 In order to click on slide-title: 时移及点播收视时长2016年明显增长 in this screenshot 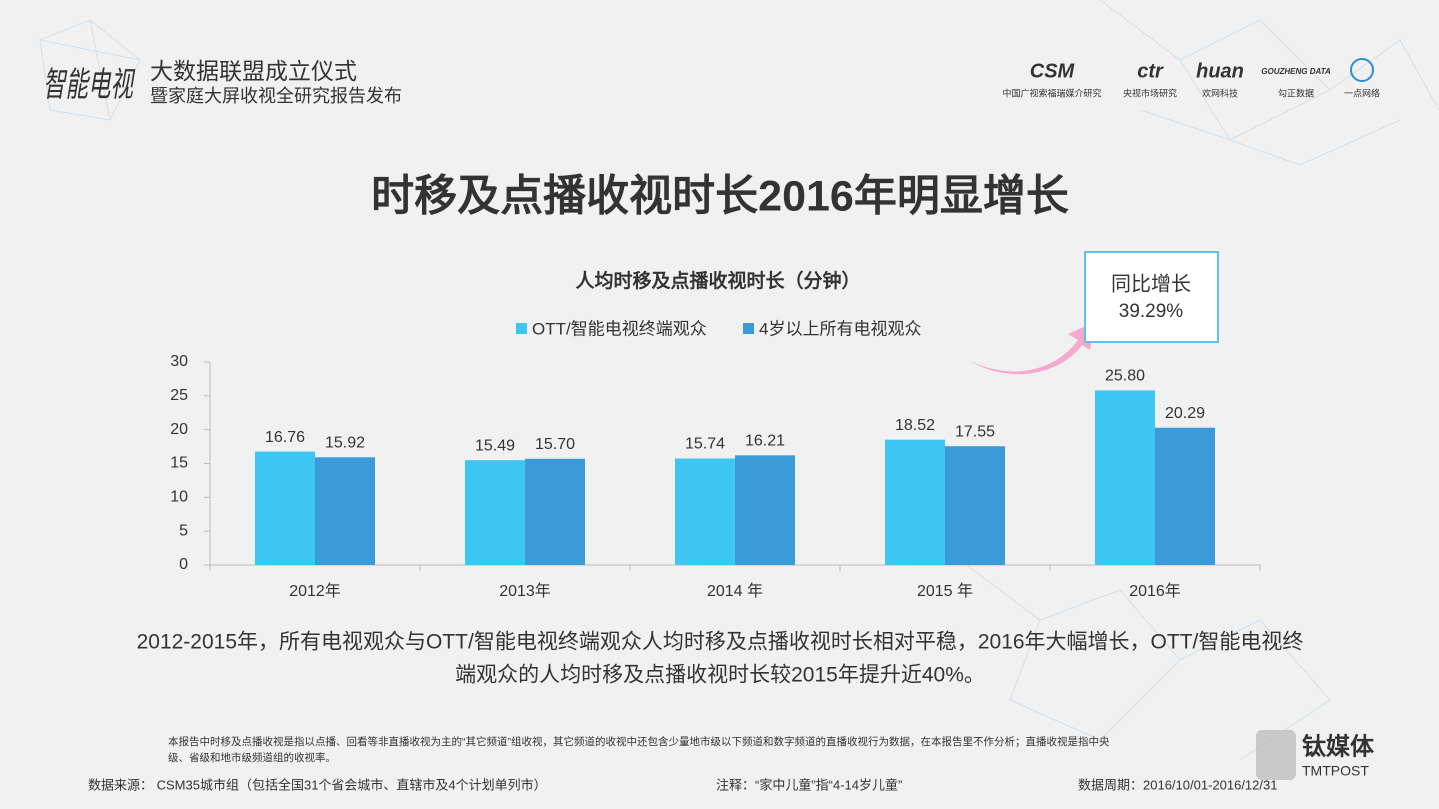, I will do `click(720, 196)`.